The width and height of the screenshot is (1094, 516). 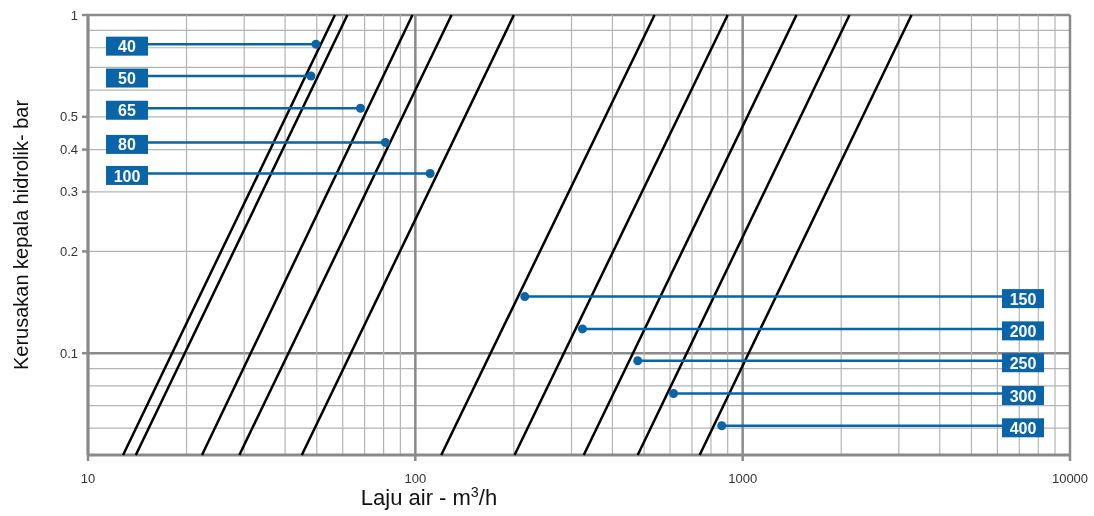 I want to click on annotation: 80, so click(x=127, y=145).